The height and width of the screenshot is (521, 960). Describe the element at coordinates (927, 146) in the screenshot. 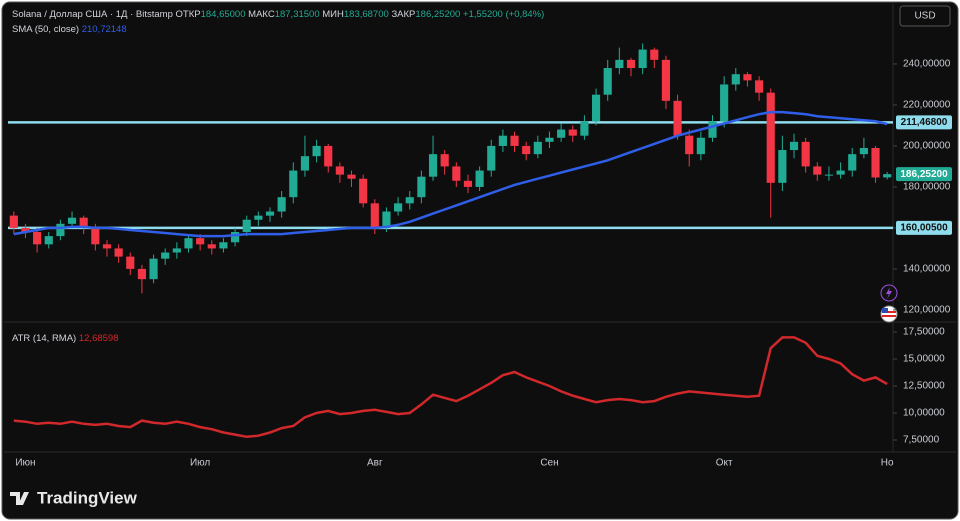

I see `y-tick-label: 200,00000` at that location.